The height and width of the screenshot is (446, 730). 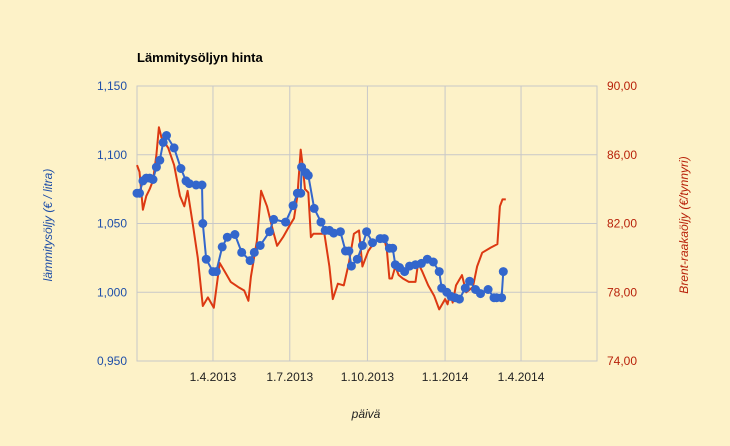 I want to click on left-tick-label: 1,150, so click(x=112, y=86).